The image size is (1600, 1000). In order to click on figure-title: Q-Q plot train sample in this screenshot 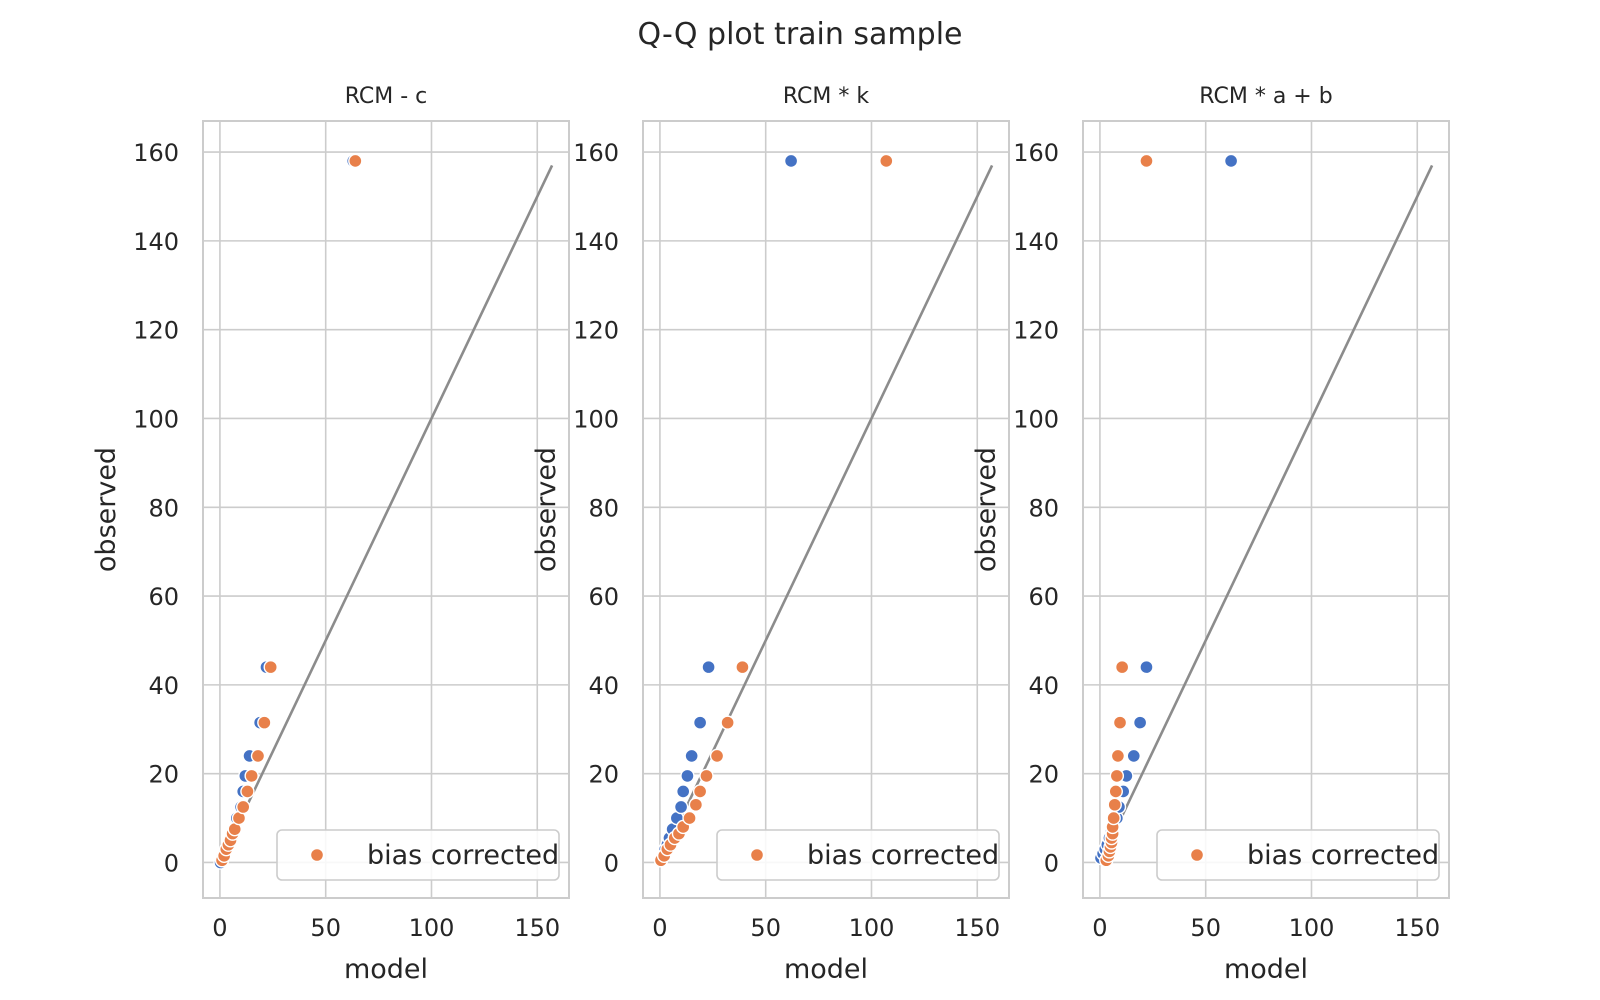, I will do `click(800, 34)`.